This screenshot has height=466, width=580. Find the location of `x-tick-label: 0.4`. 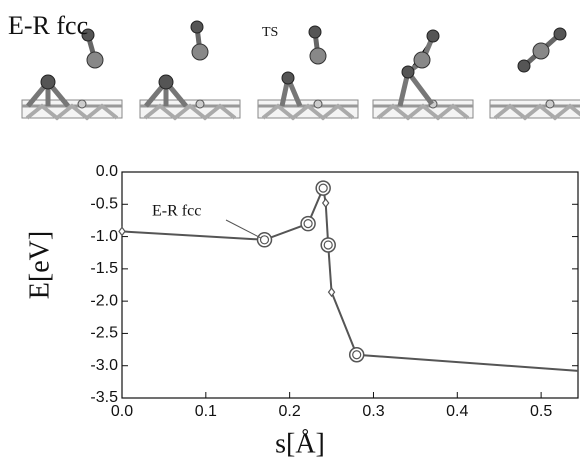

x-tick-label: 0.4 is located at coordinates (457, 411).